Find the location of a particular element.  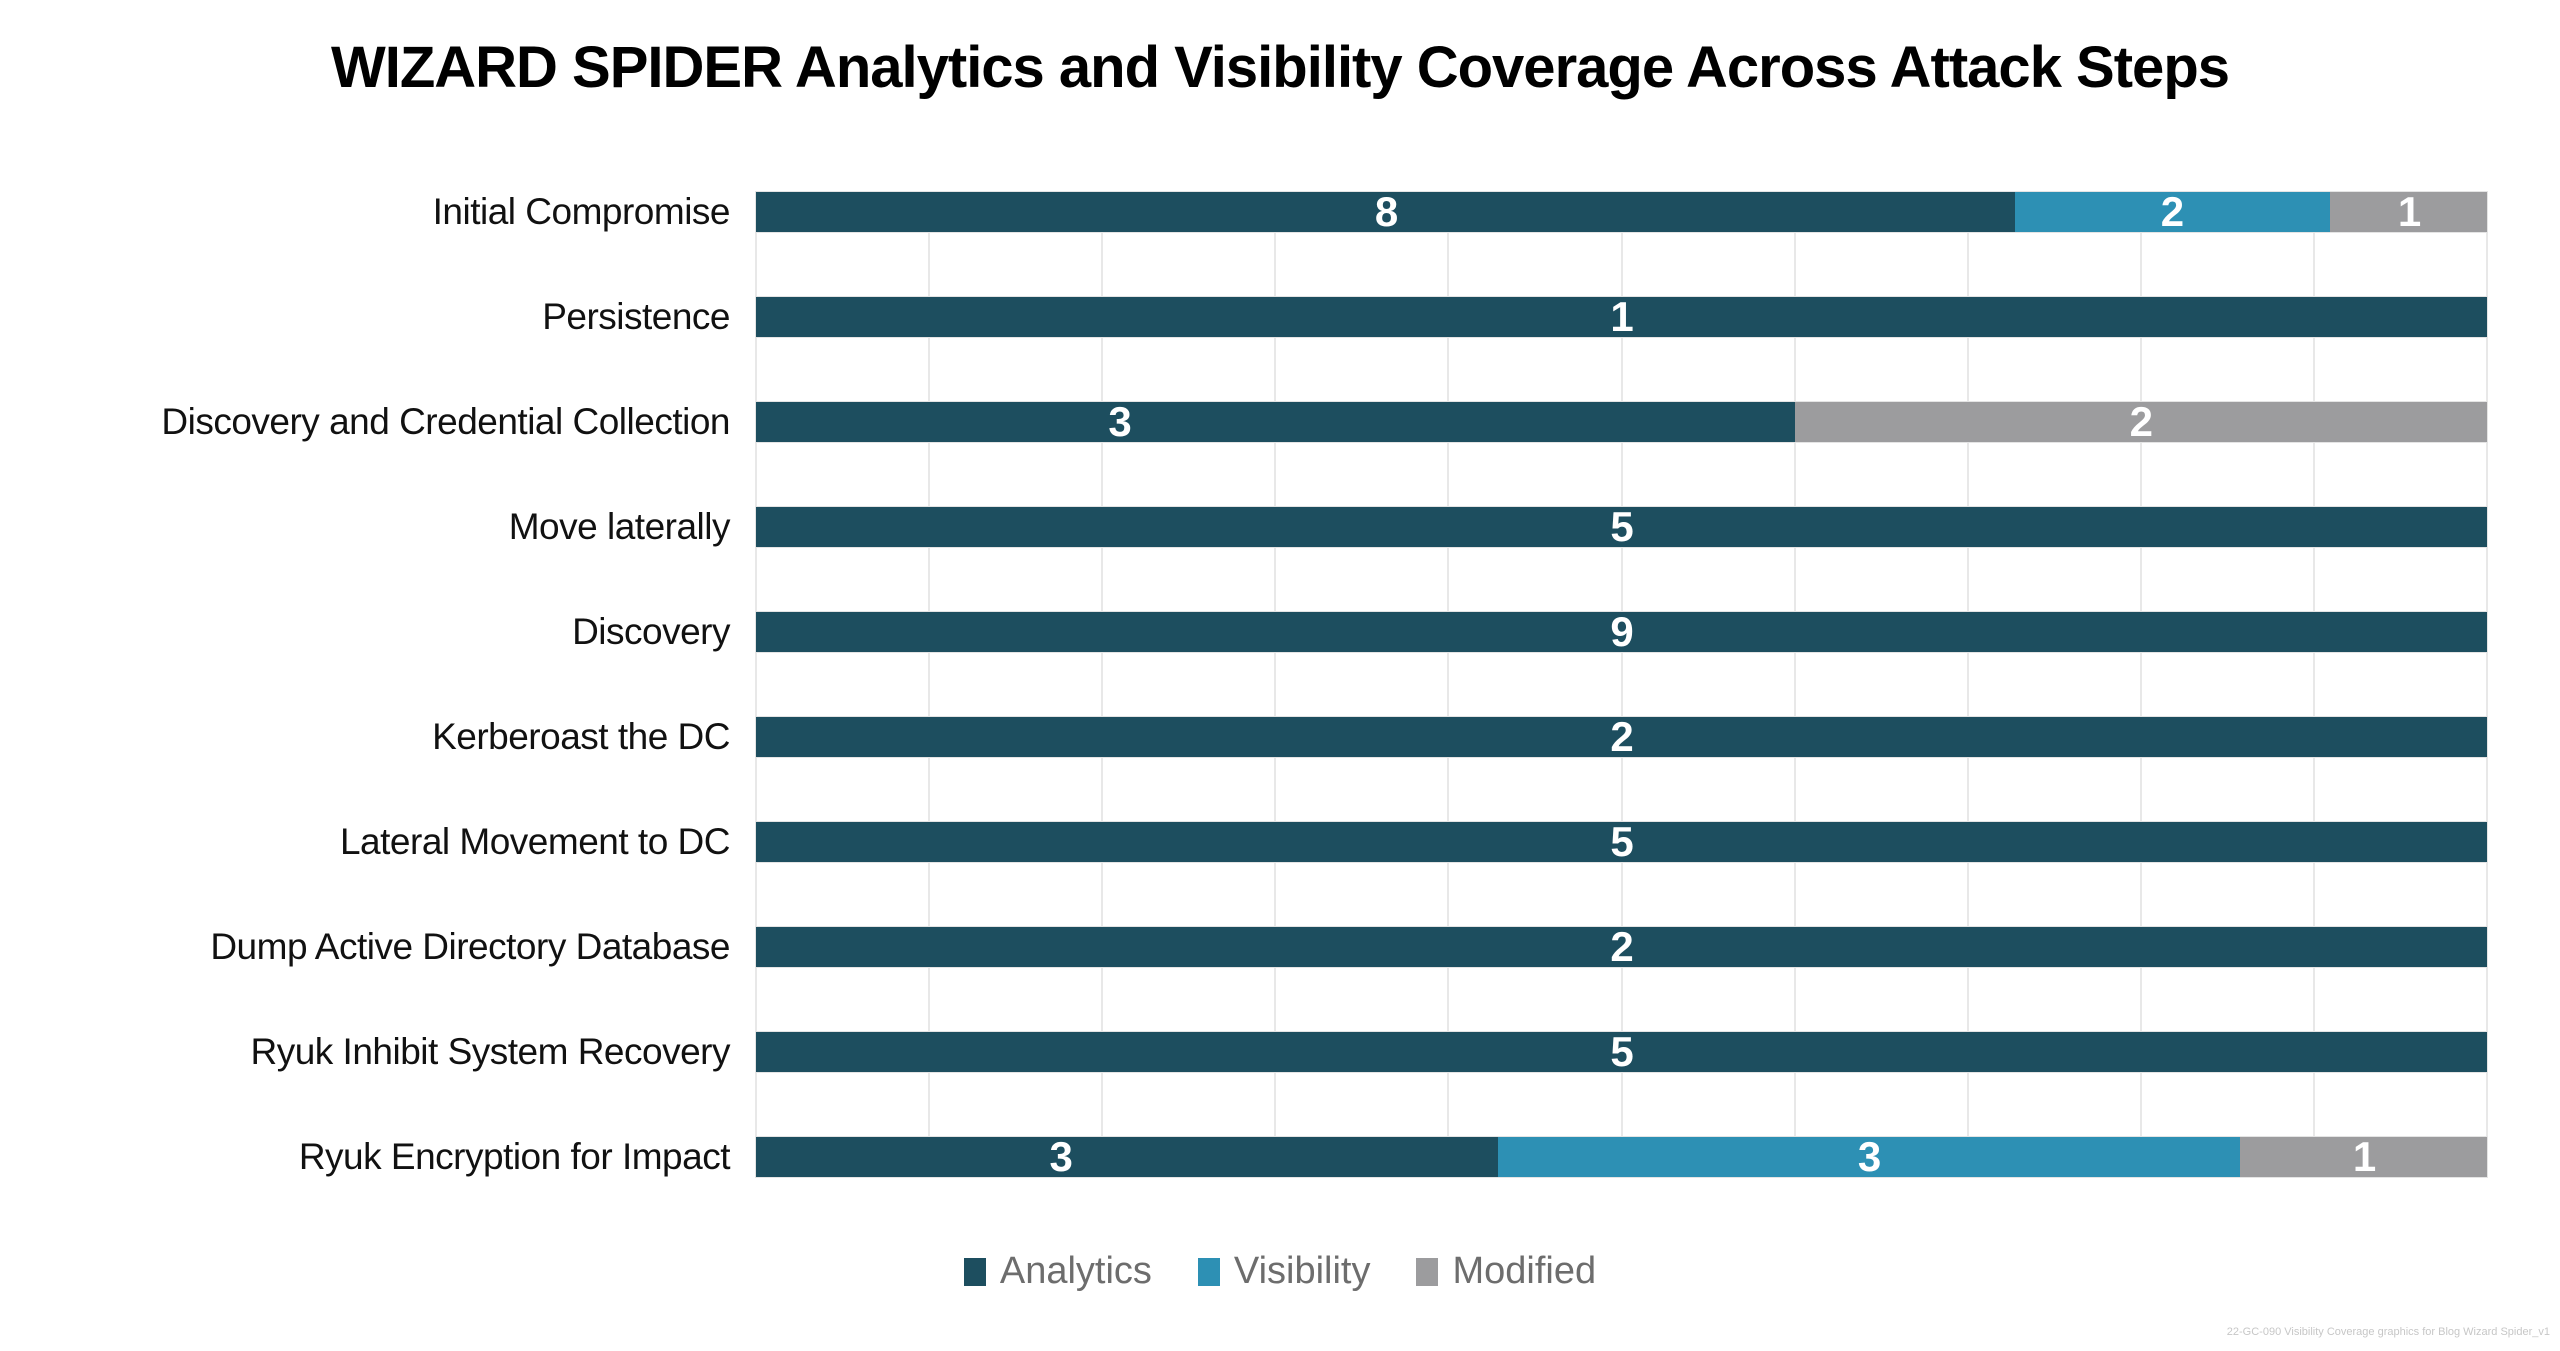

category-label: Initial Compromise is located at coordinates (581, 211).